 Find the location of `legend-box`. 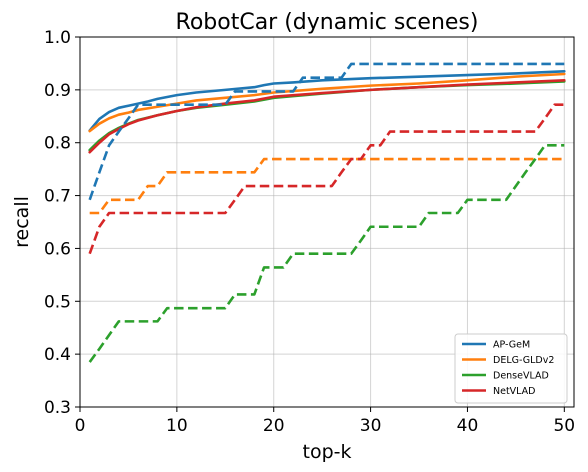

legend-box is located at coordinates (511, 368).